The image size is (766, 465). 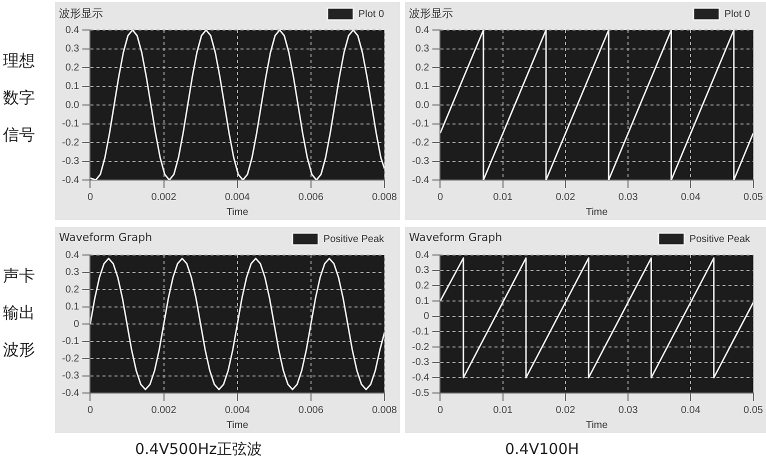 What do you see at coordinates (542, 449) in the screenshot?
I see `text: 0.4V100H` at bounding box center [542, 449].